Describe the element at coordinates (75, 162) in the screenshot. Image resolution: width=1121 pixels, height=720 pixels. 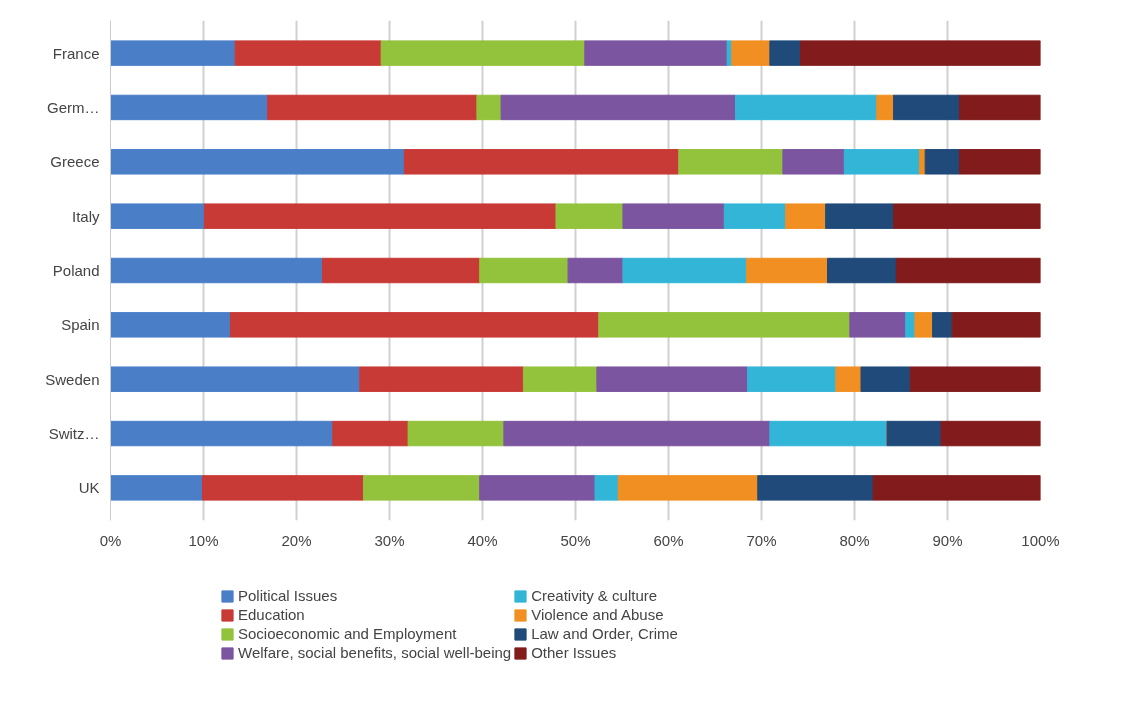
I see `y-tick-label: Greece` at that location.